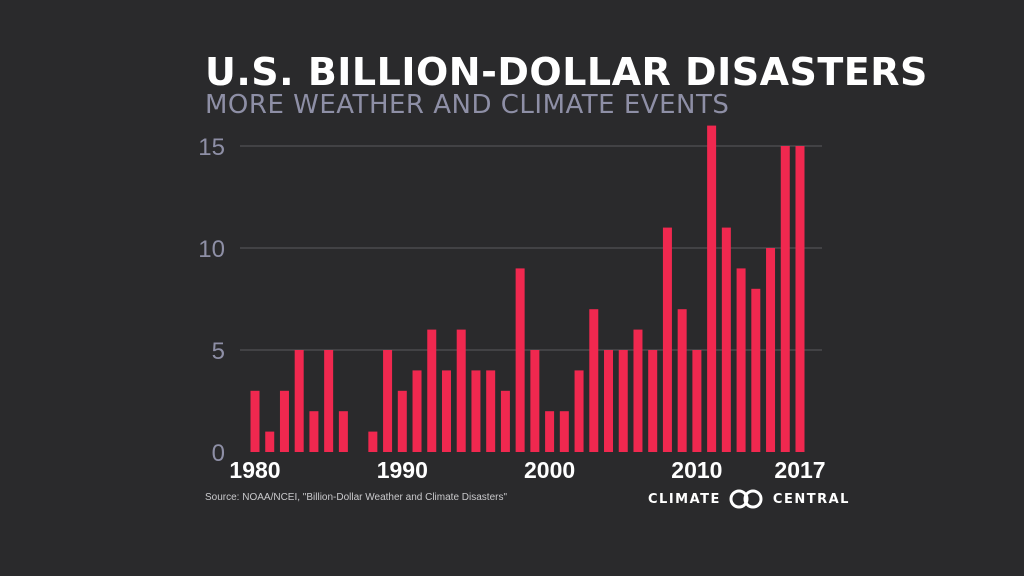  What do you see at coordinates (550, 431) in the screenshot?
I see `bar-2000` at bounding box center [550, 431].